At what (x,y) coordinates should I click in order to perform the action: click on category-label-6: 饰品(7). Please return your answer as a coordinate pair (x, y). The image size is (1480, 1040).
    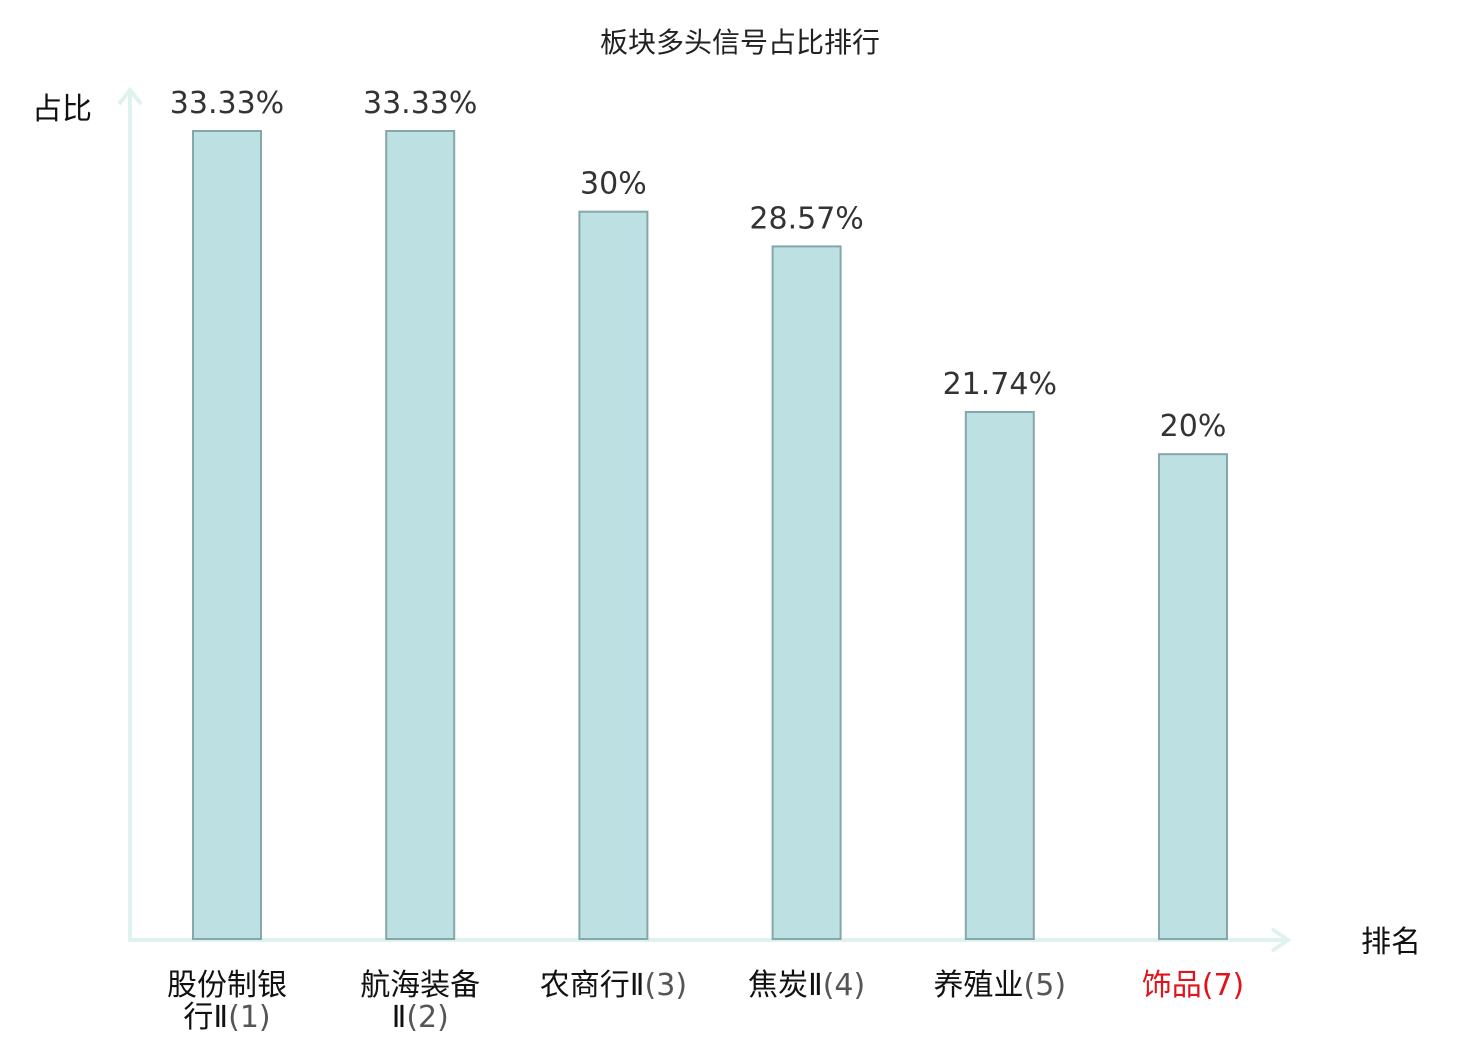
    Looking at the image, I should click on (1193, 985).